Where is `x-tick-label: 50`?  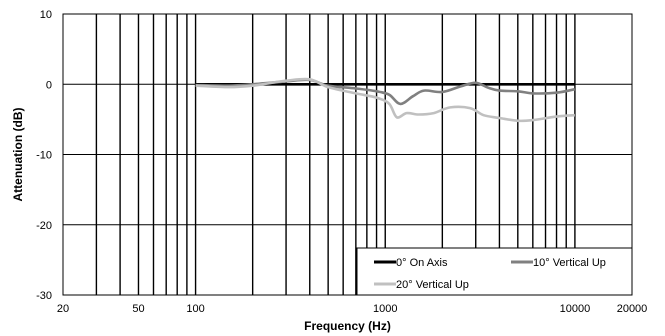 x-tick-label: 50 is located at coordinates (138, 309).